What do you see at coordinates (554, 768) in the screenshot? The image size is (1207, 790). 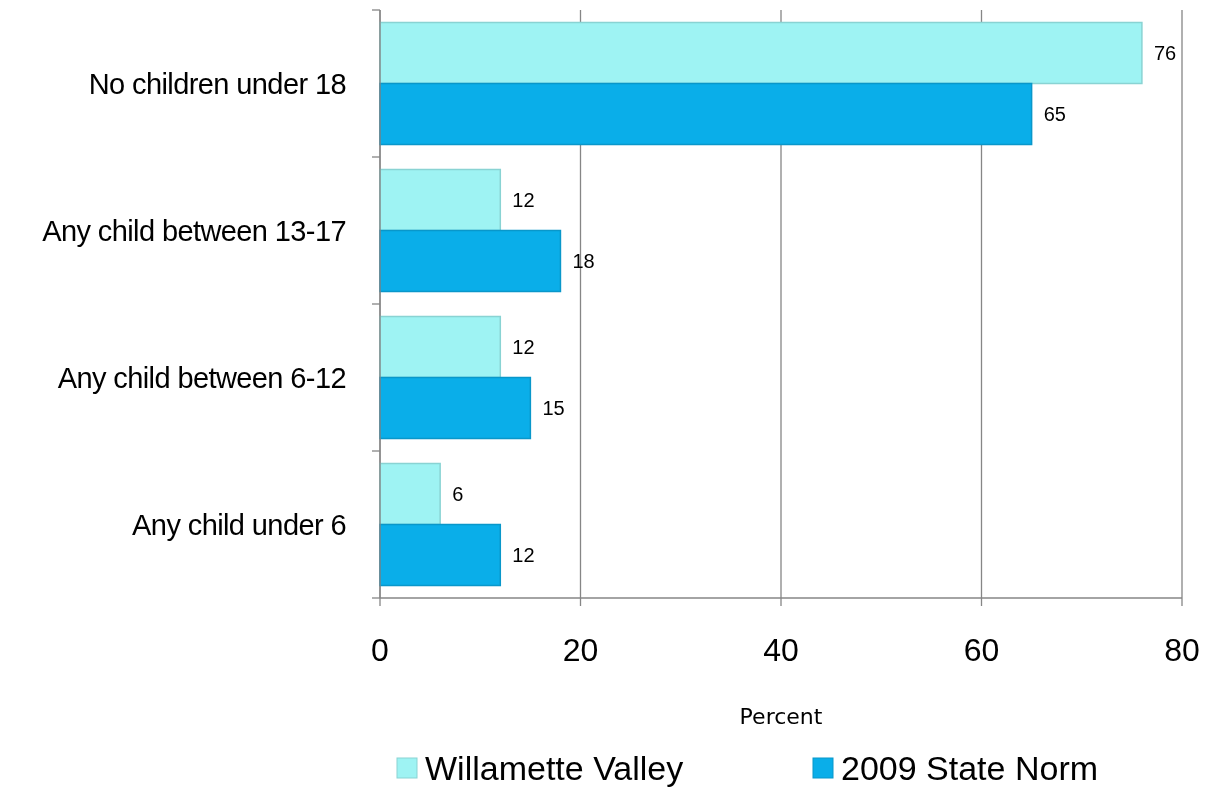 I see `legend-label: Willamette Valley` at bounding box center [554, 768].